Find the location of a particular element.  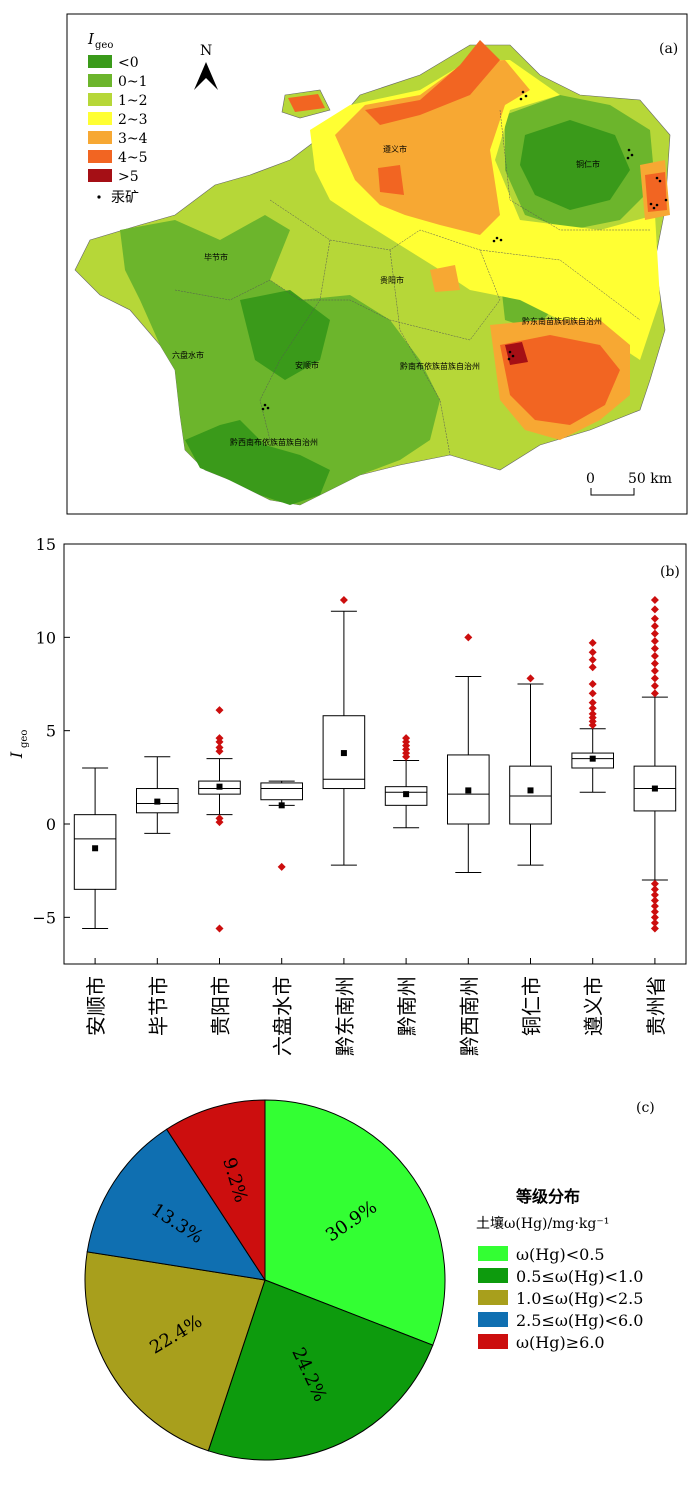

north-arrow-icon is located at coordinates (206, 76).